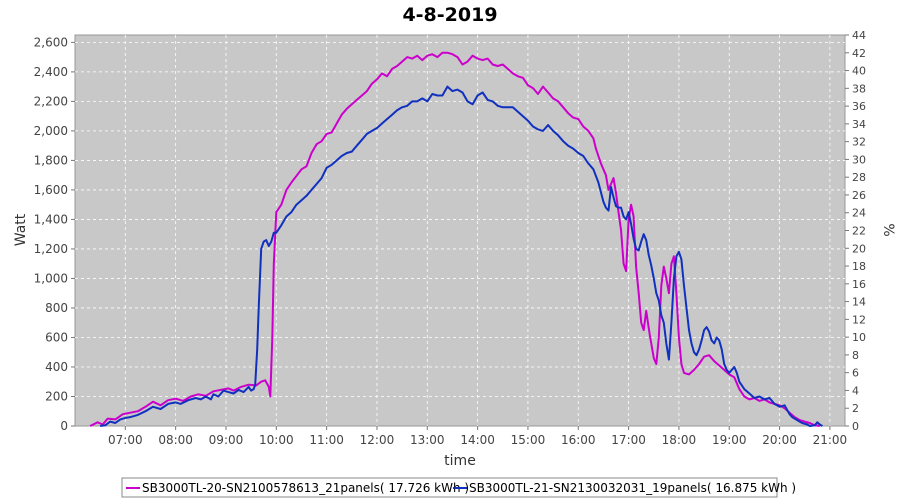 Image resolution: width=900 pixels, height=500 pixels. I want to click on y2-tick-label: 18, so click(859, 266).